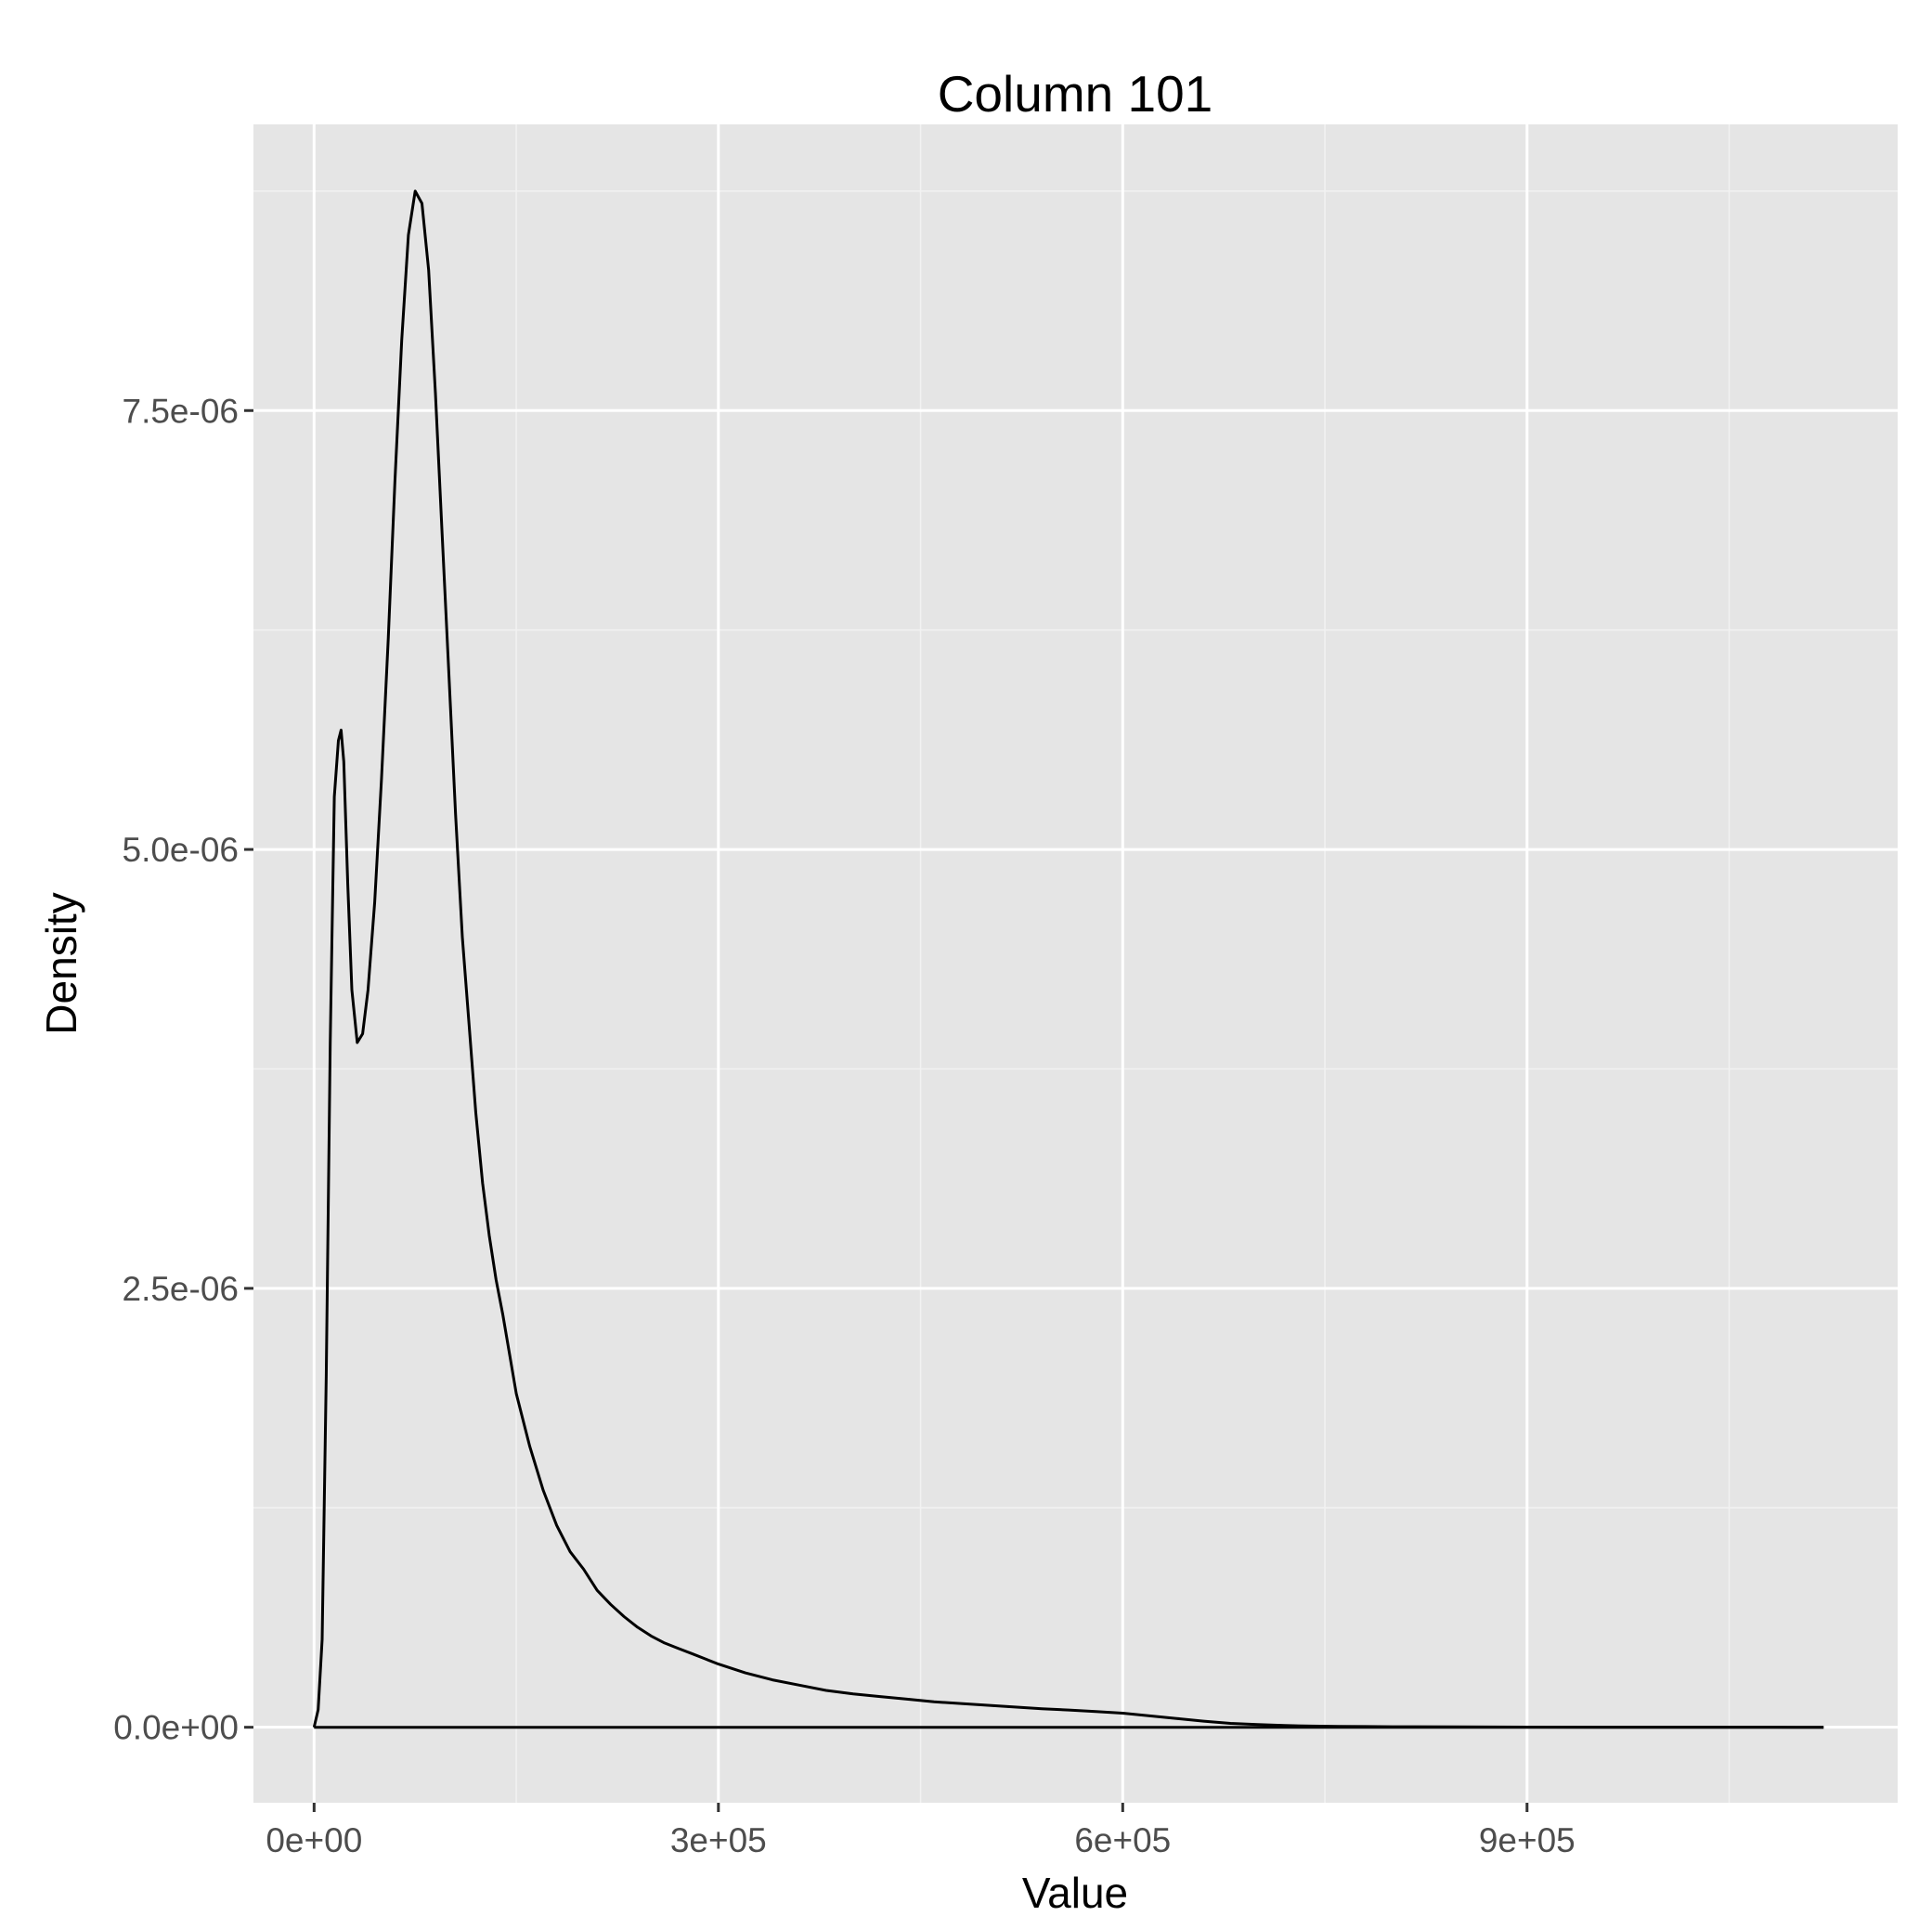 The width and height of the screenshot is (1932, 1929). I want to click on x-tick-label: 9e+05, so click(1527, 1840).